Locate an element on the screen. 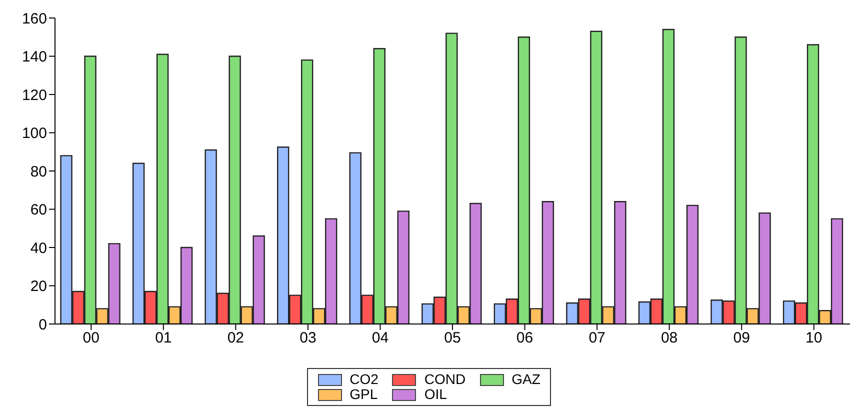  legend-label: OIL is located at coordinates (435, 394).